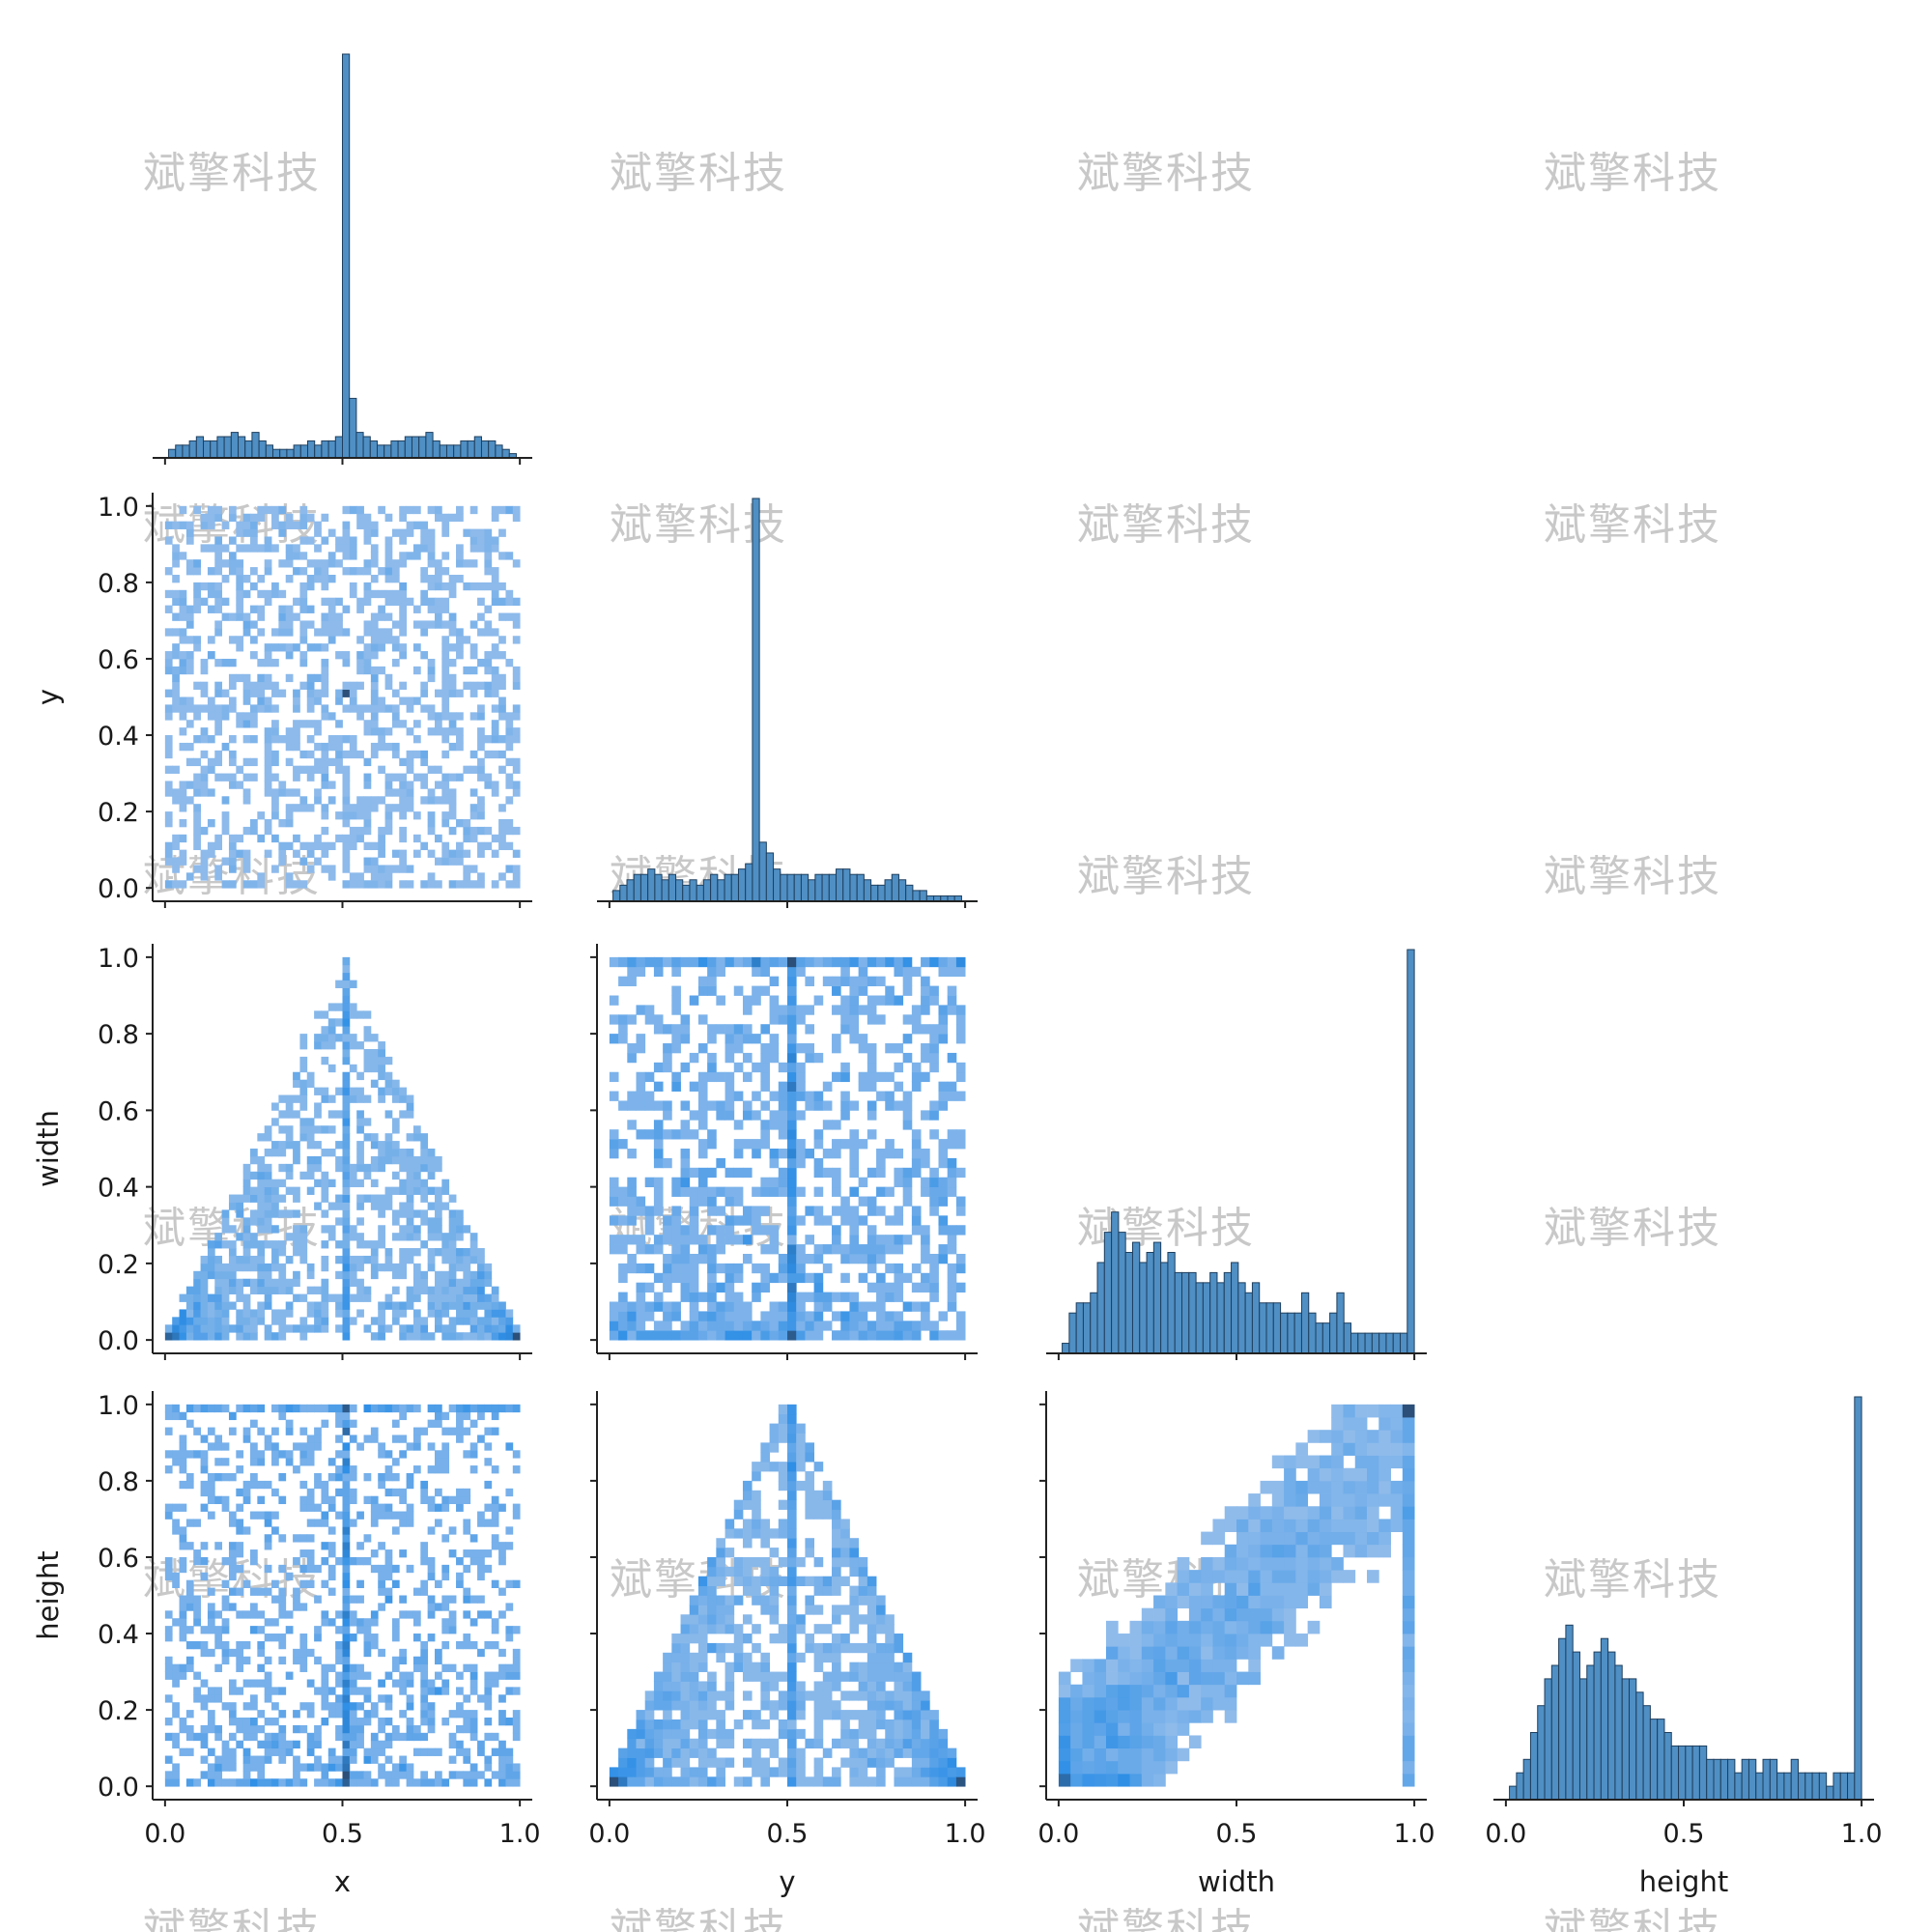 This screenshot has width=1932, height=1932. Describe the element at coordinates (118, 1111) in the screenshot. I see `y-tick-label-width-3: 0.6` at that location.